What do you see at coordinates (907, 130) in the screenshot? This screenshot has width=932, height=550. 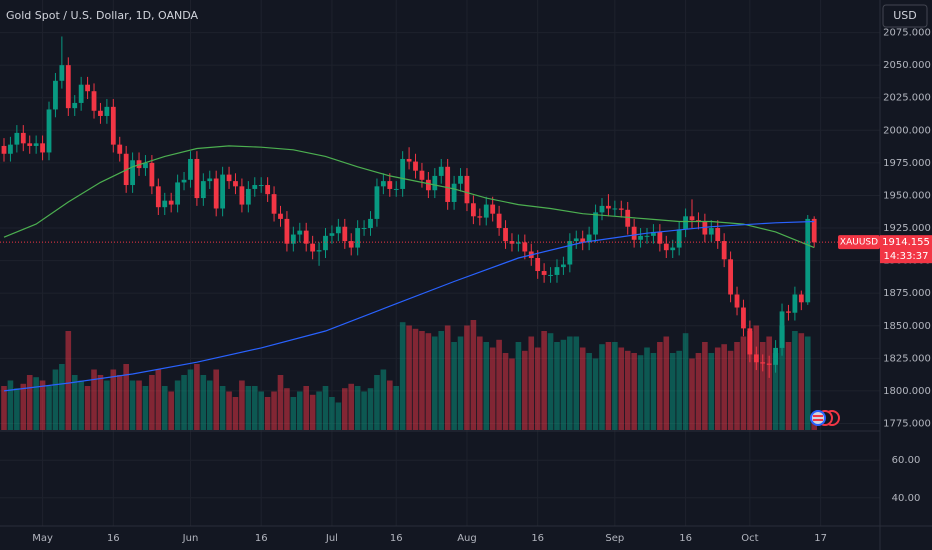 I see `y-tick-label: 2000.000` at bounding box center [907, 130].